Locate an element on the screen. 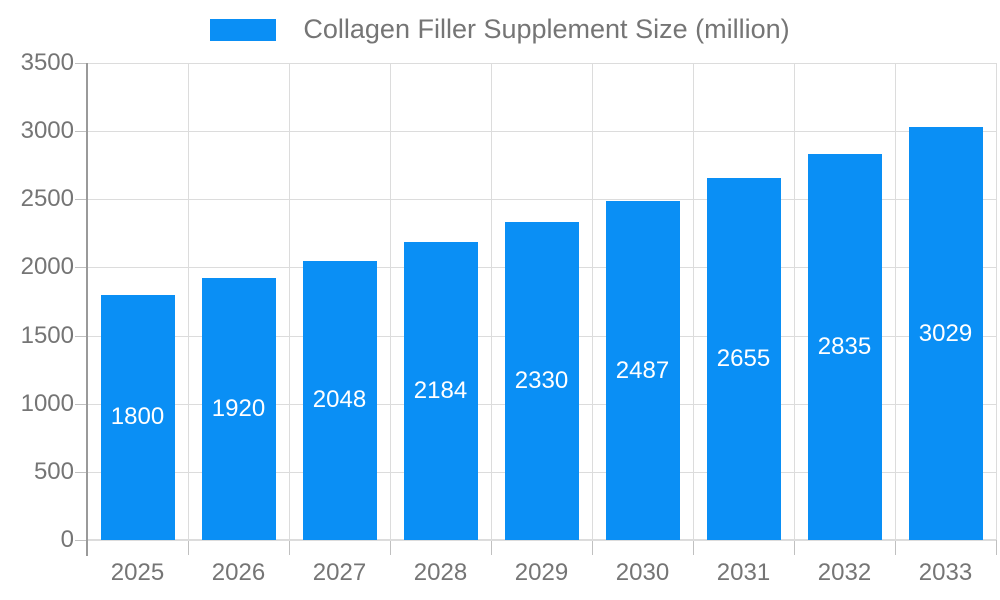 The image size is (1000, 600). x-axis-label: 2030 is located at coordinates (642, 572).